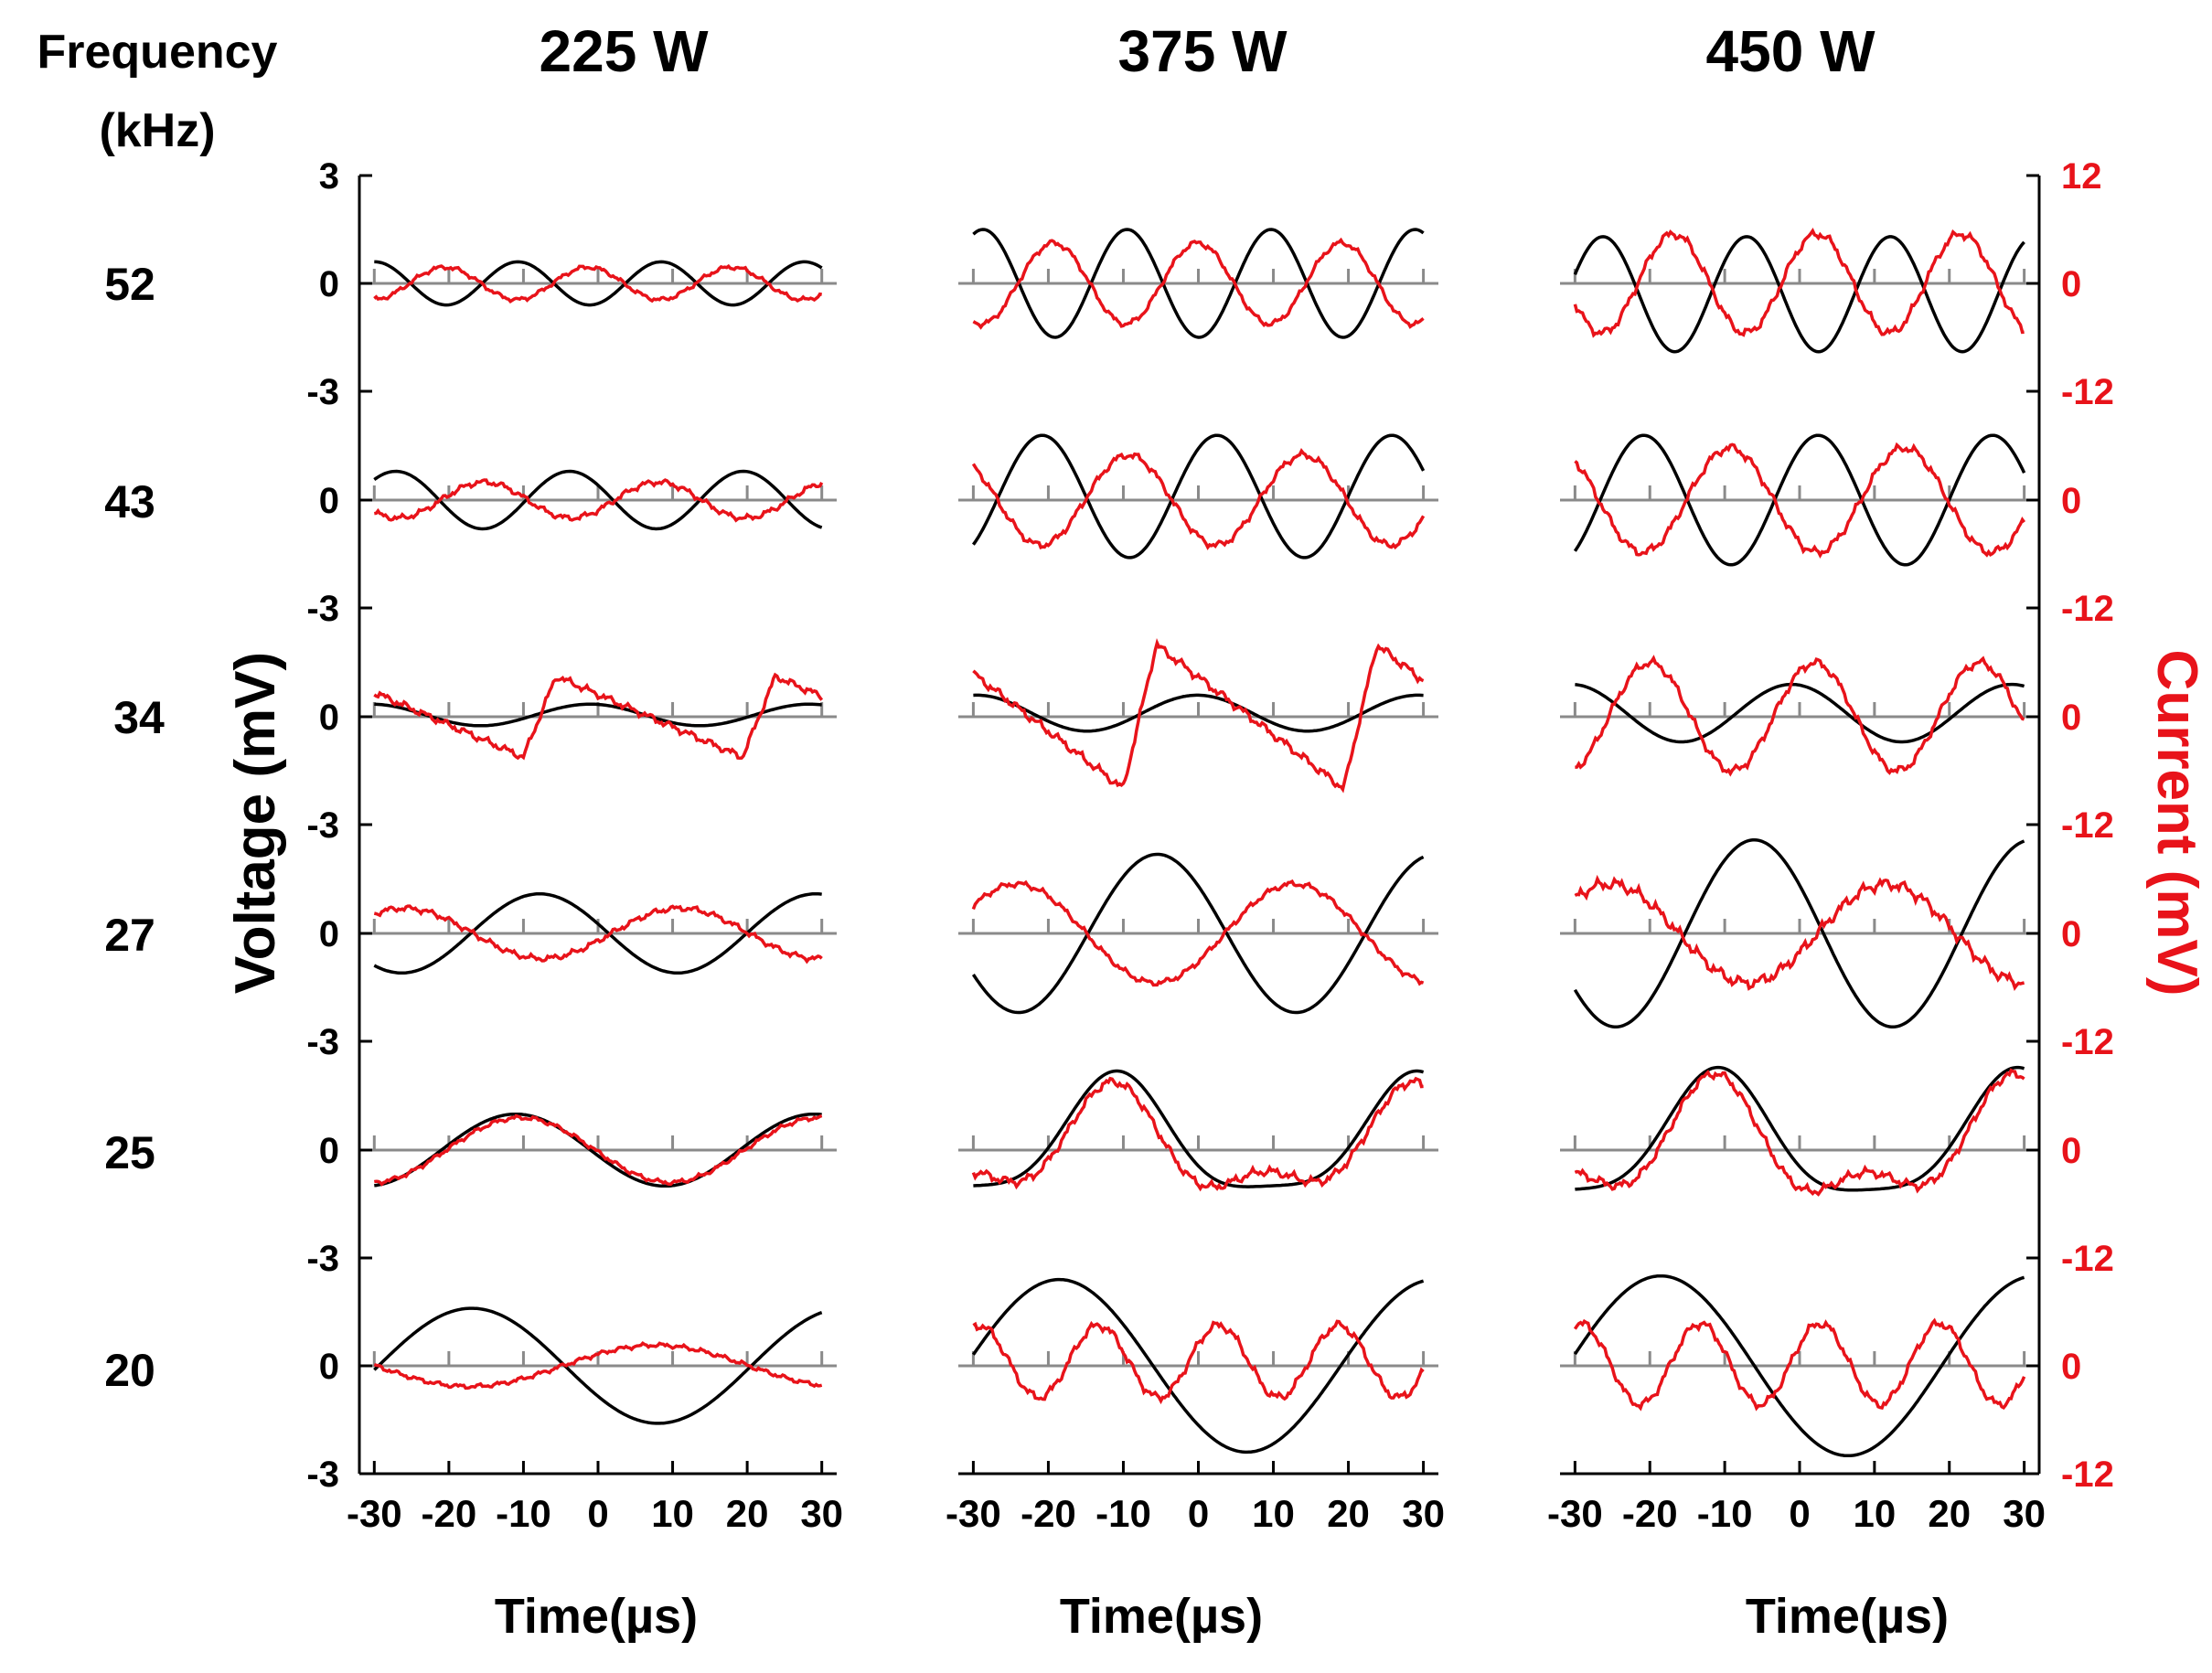 This screenshot has height=1673, width=2212. I want to click on row-label-52: 52, so click(129, 285).